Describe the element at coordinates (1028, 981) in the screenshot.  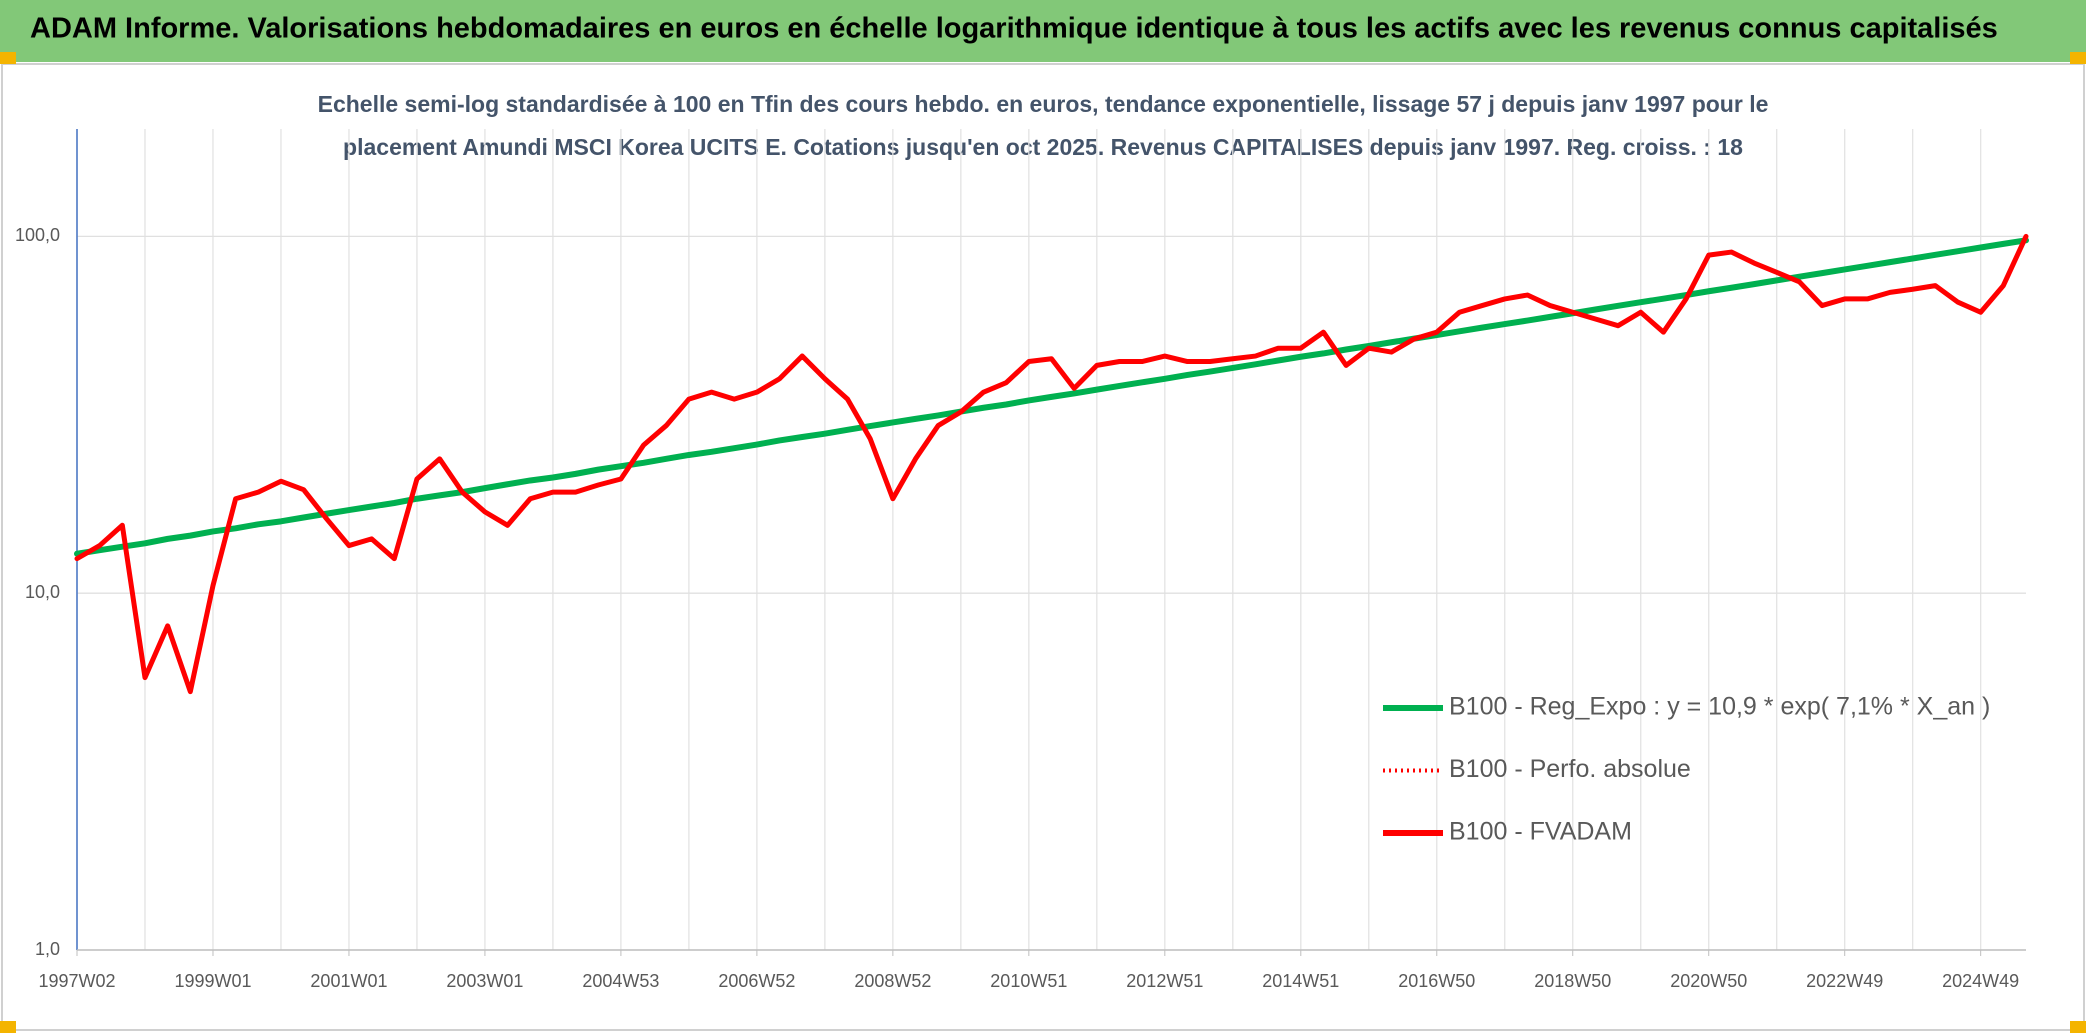
I see `x-tick-label: 2010W51` at that location.